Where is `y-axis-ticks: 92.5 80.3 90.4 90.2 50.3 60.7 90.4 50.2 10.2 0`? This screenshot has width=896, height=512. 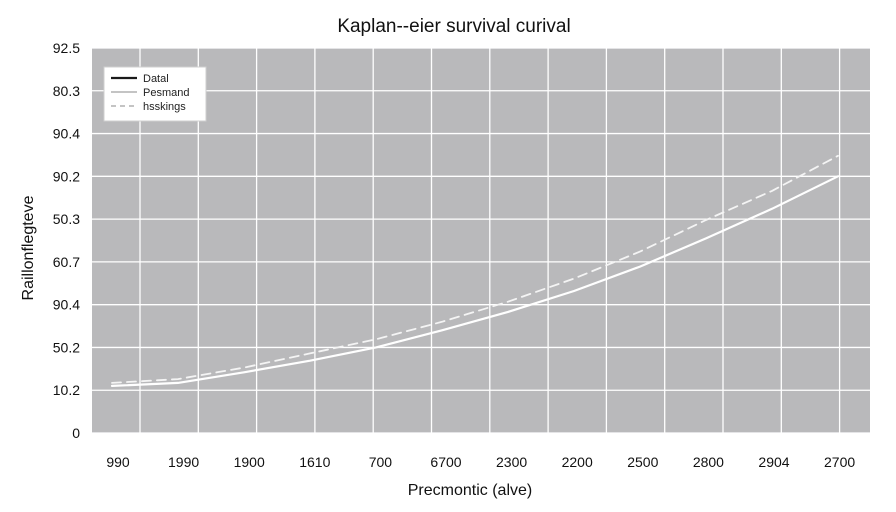 y-axis-ticks: 92.5 80.3 90.4 90.2 50.3 60.7 90.4 50.2 10.2 0 is located at coordinates (66, 240).